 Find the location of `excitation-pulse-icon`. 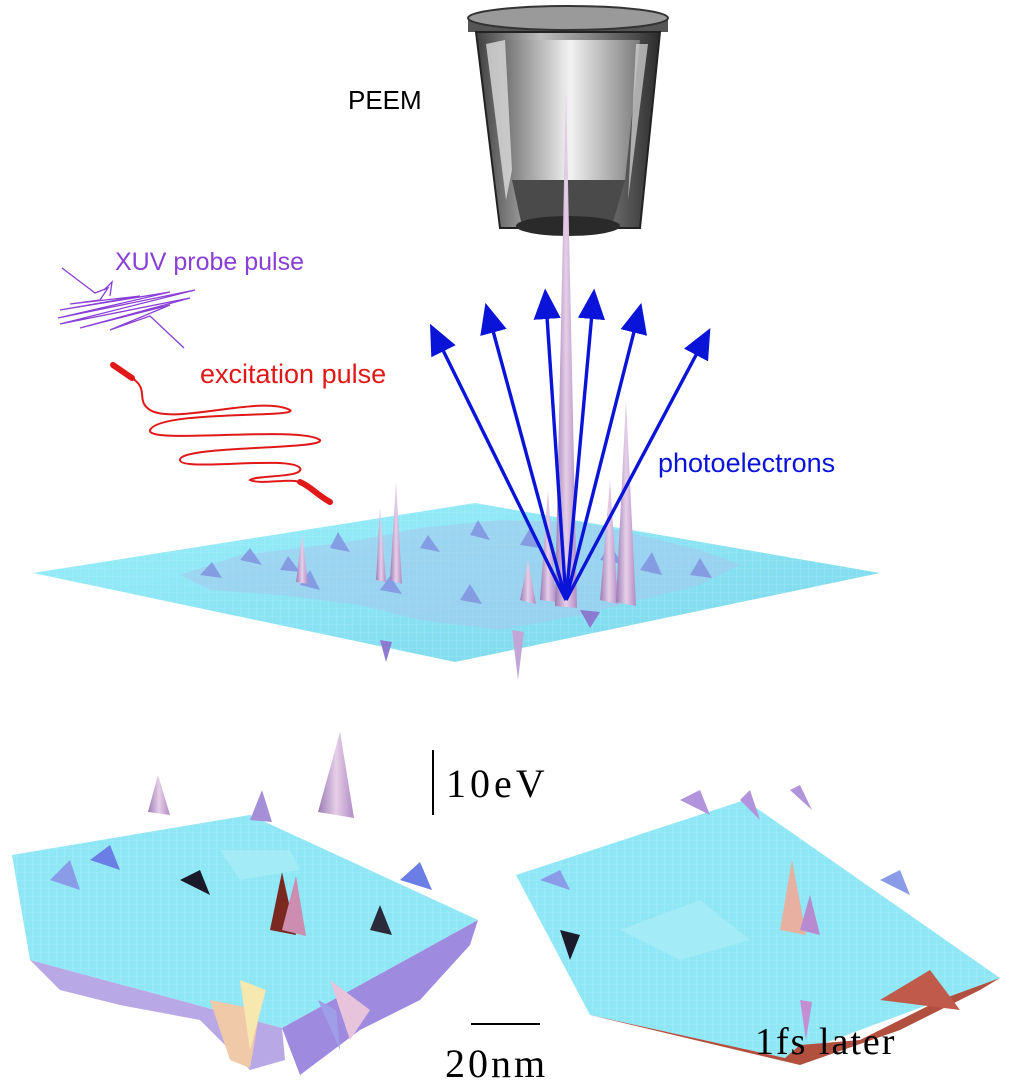

excitation-pulse-icon is located at coordinates (221, 433).